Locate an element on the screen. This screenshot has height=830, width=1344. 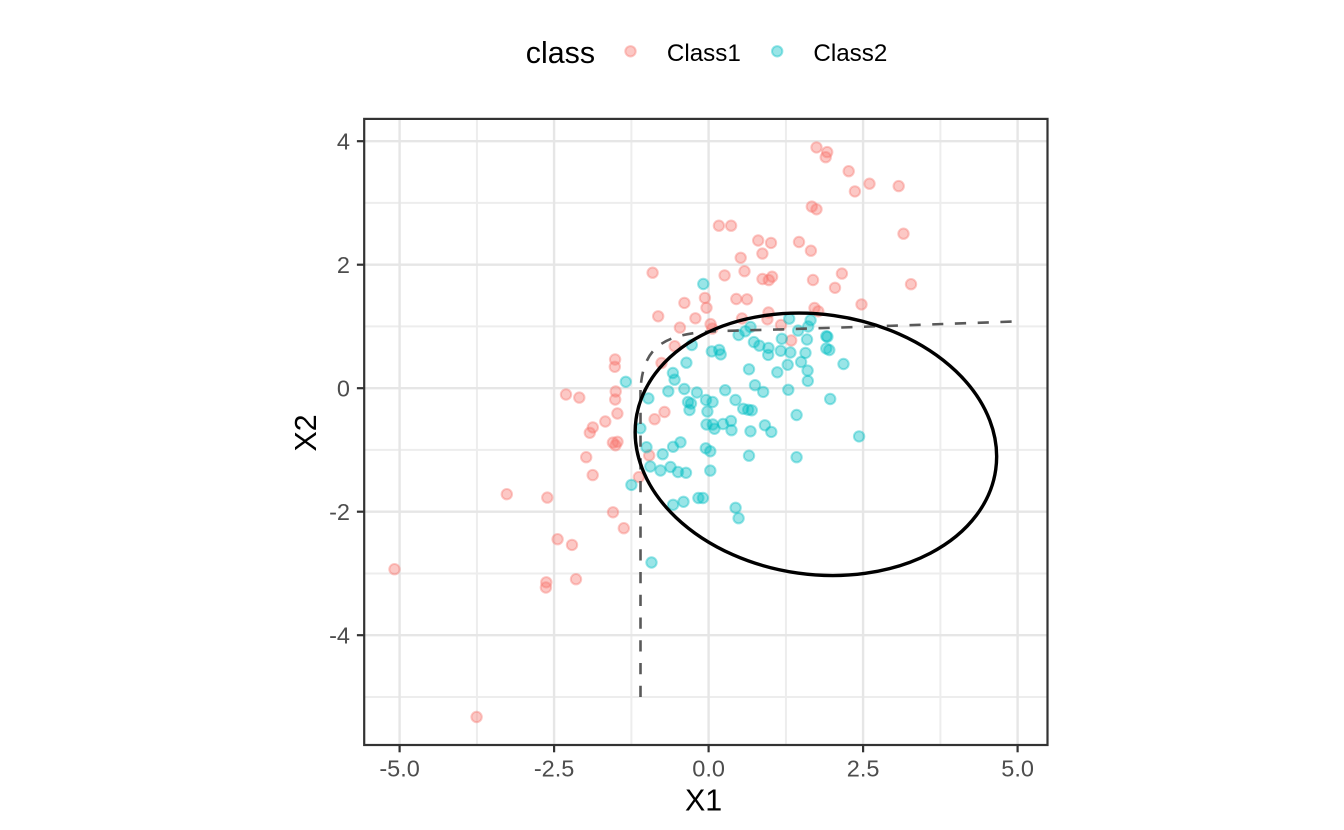
svg-text: 2.5 is located at coordinates (863, 769).